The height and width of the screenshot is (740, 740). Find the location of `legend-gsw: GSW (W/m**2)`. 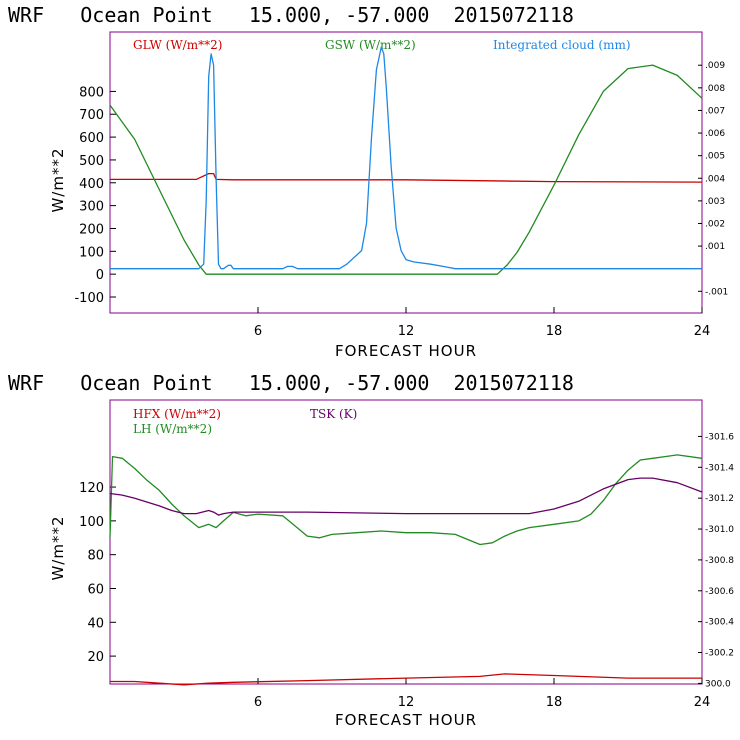

legend-gsw: GSW (W/m**2) is located at coordinates (370, 45).